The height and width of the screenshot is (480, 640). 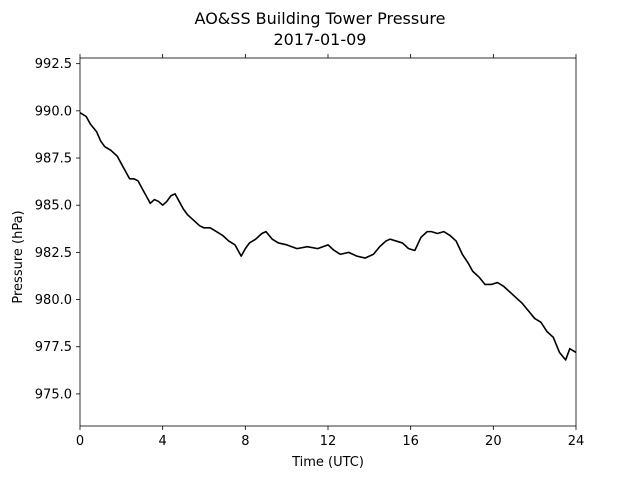 I want to click on y-tick-label: 985.0, so click(x=53, y=206).